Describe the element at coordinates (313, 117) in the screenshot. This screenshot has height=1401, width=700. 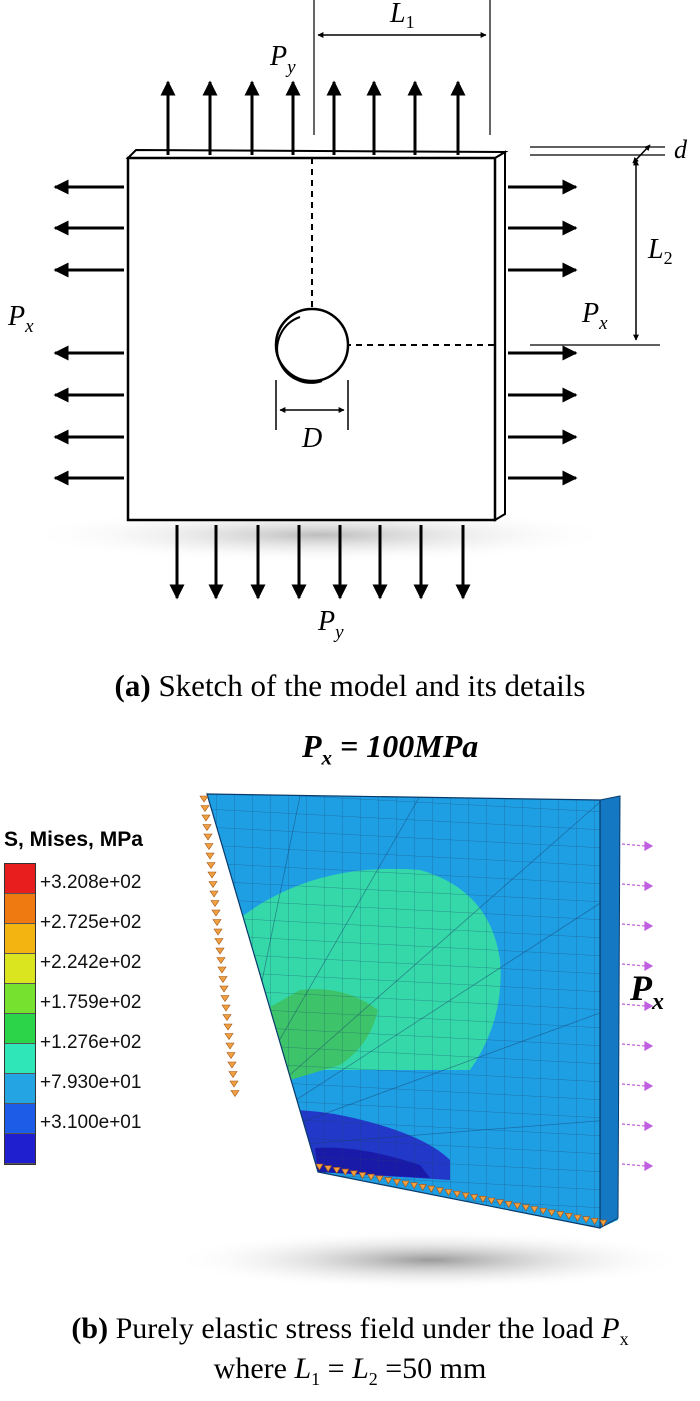
I see `py-top-arrows` at that location.